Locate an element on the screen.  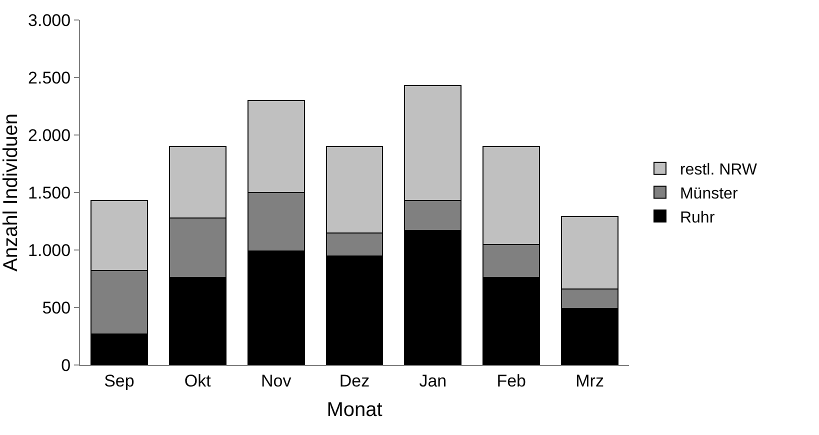
x-tick-label: Feb is located at coordinates (511, 380).